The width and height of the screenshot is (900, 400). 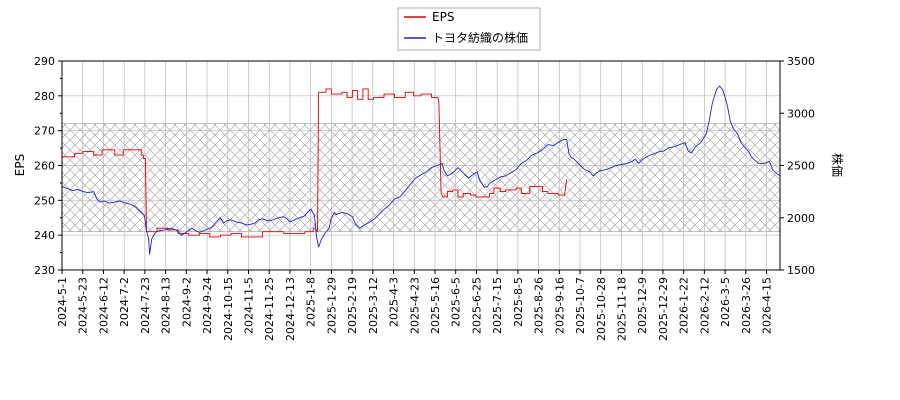 I want to click on x-tick-label: 2026-2-12, so click(x=704, y=305).